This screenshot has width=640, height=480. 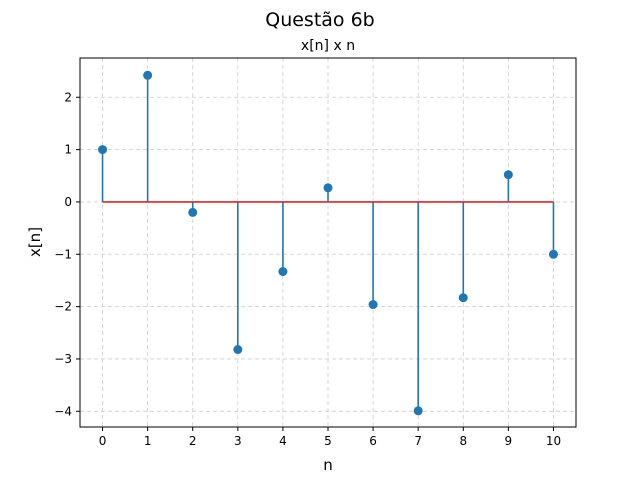 What do you see at coordinates (193, 441) in the screenshot?
I see `x-tick-label: 2` at bounding box center [193, 441].